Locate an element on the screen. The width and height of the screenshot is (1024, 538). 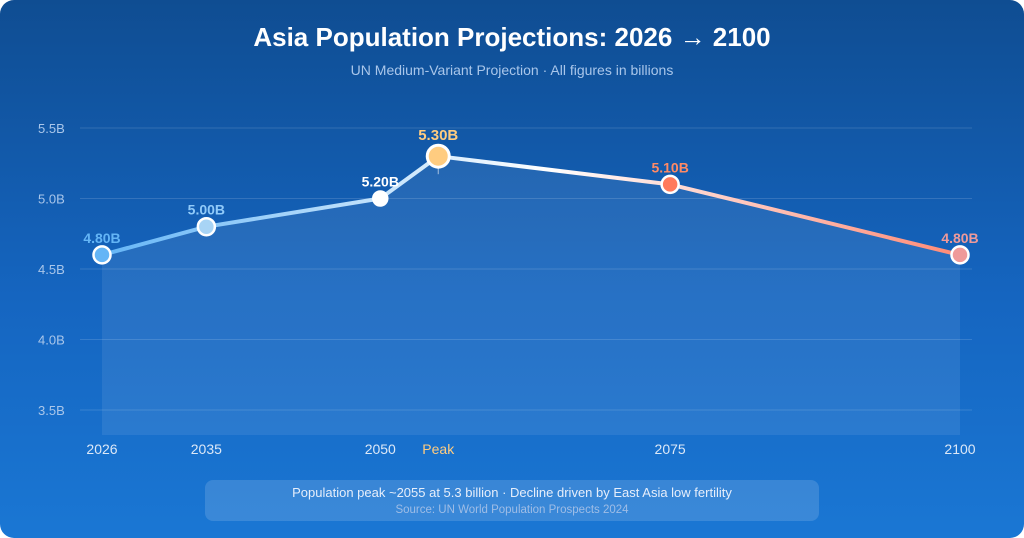
x-tick-label: Peak is located at coordinates (438, 449).